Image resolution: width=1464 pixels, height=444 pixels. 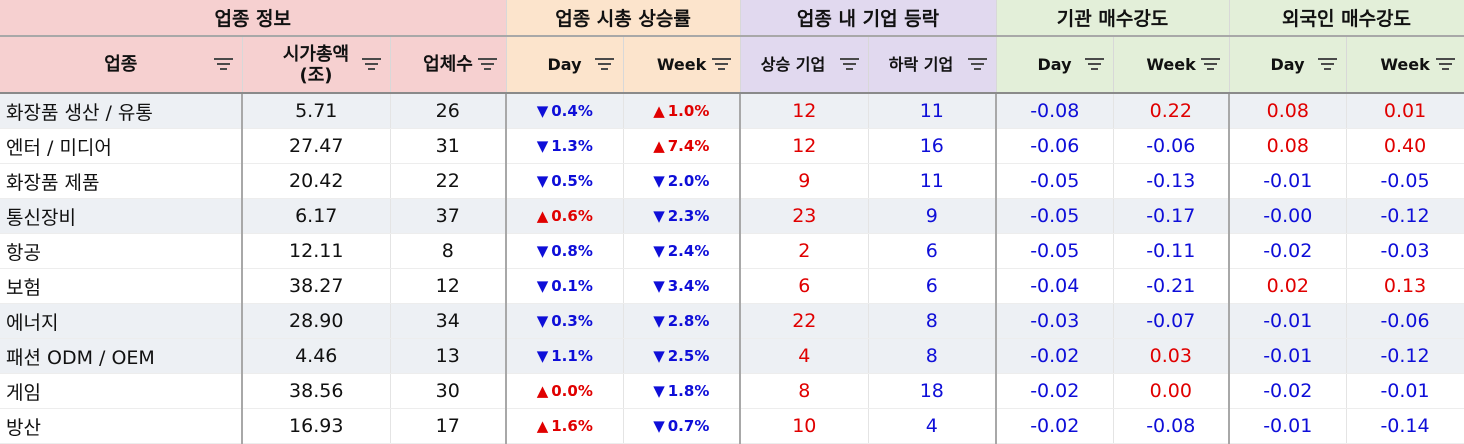 I want to click on sector-name: 엔터 / 미디어, so click(x=121, y=146).